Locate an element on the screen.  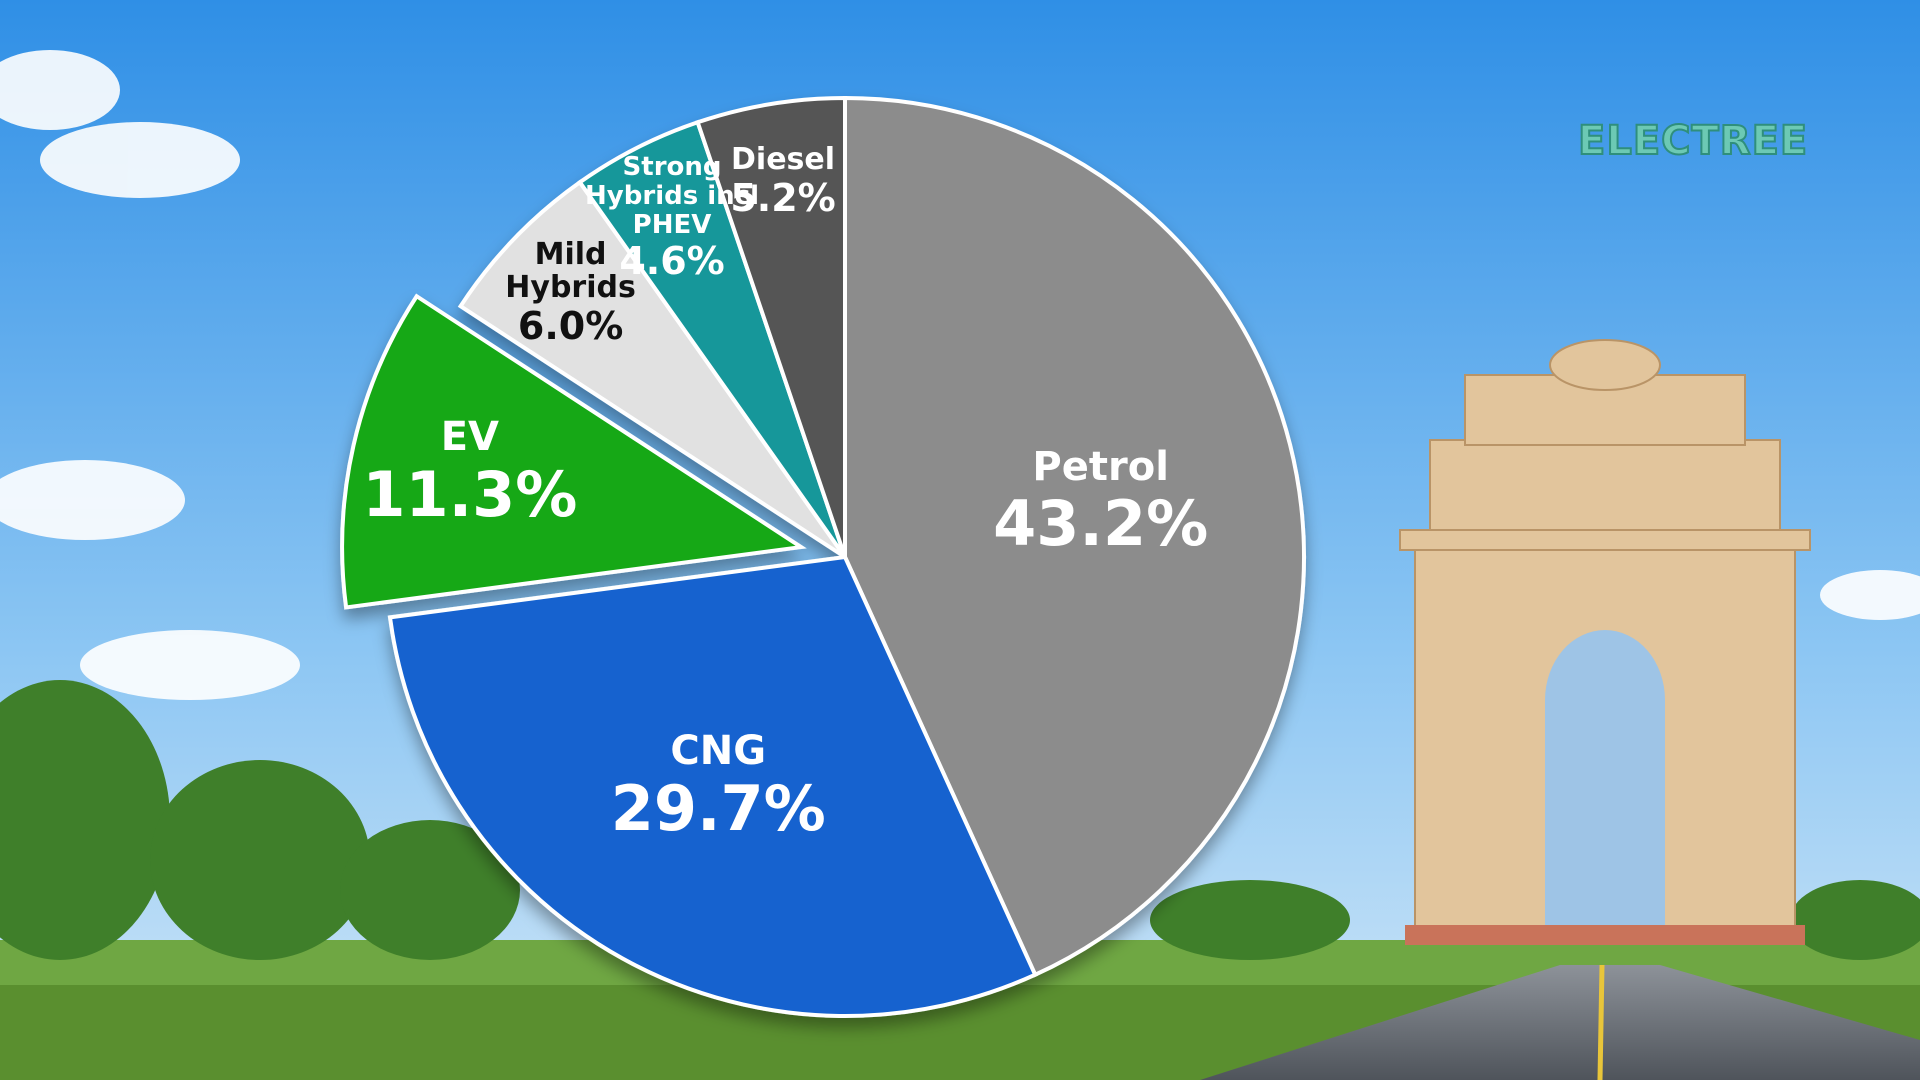
logo: ELECTREE is located at coordinates (1693, 141).